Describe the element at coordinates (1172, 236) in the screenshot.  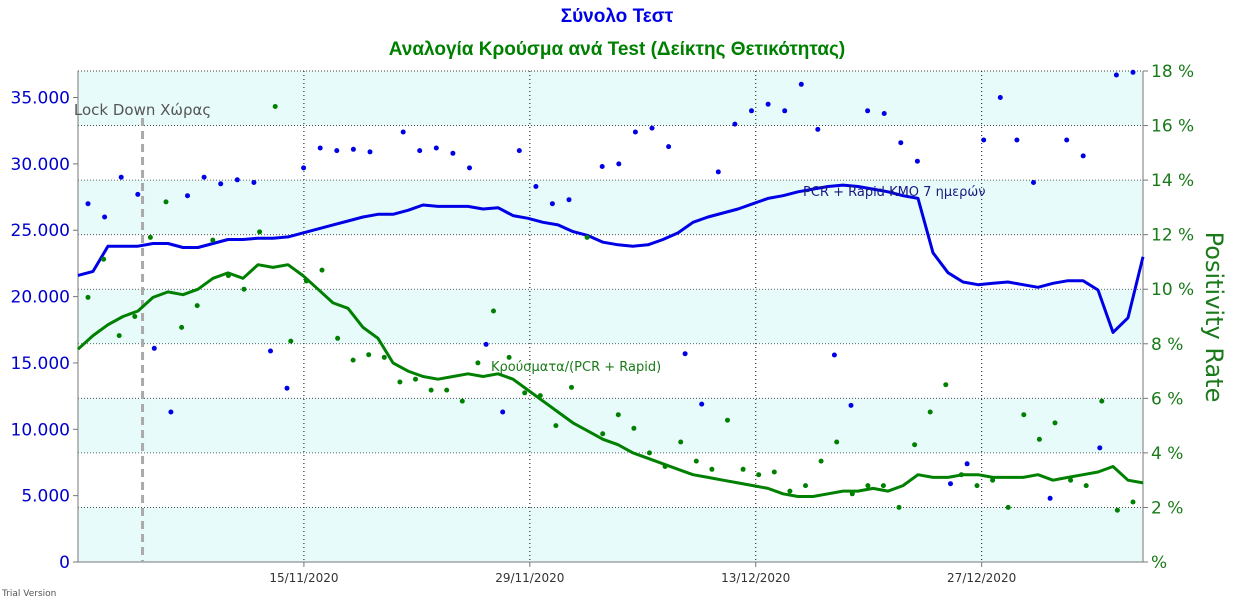
I see `y-right-tick-label: 12 %` at that location.